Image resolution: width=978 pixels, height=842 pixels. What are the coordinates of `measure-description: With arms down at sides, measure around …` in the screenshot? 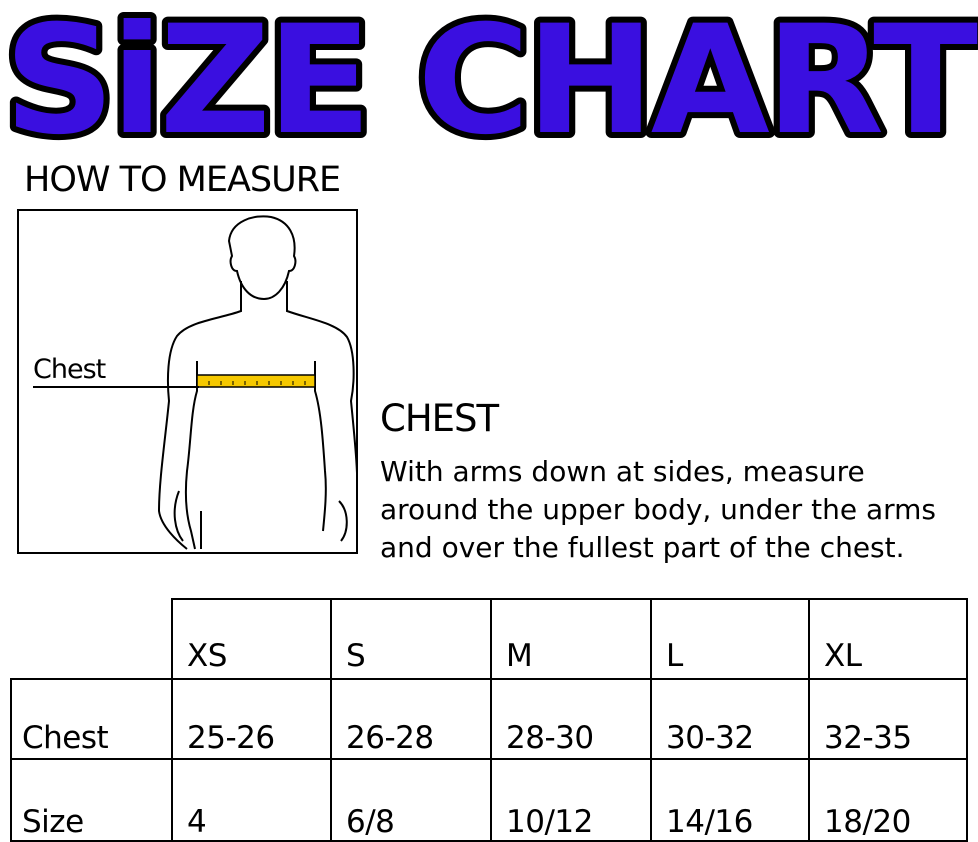 It's located at (679, 510).